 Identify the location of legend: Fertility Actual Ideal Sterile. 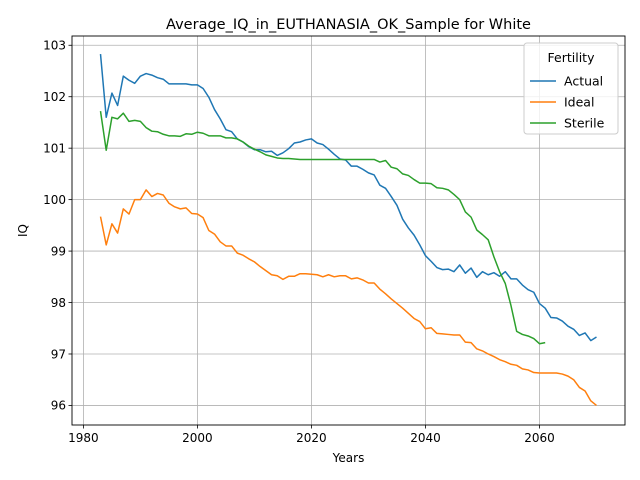
(571, 88).